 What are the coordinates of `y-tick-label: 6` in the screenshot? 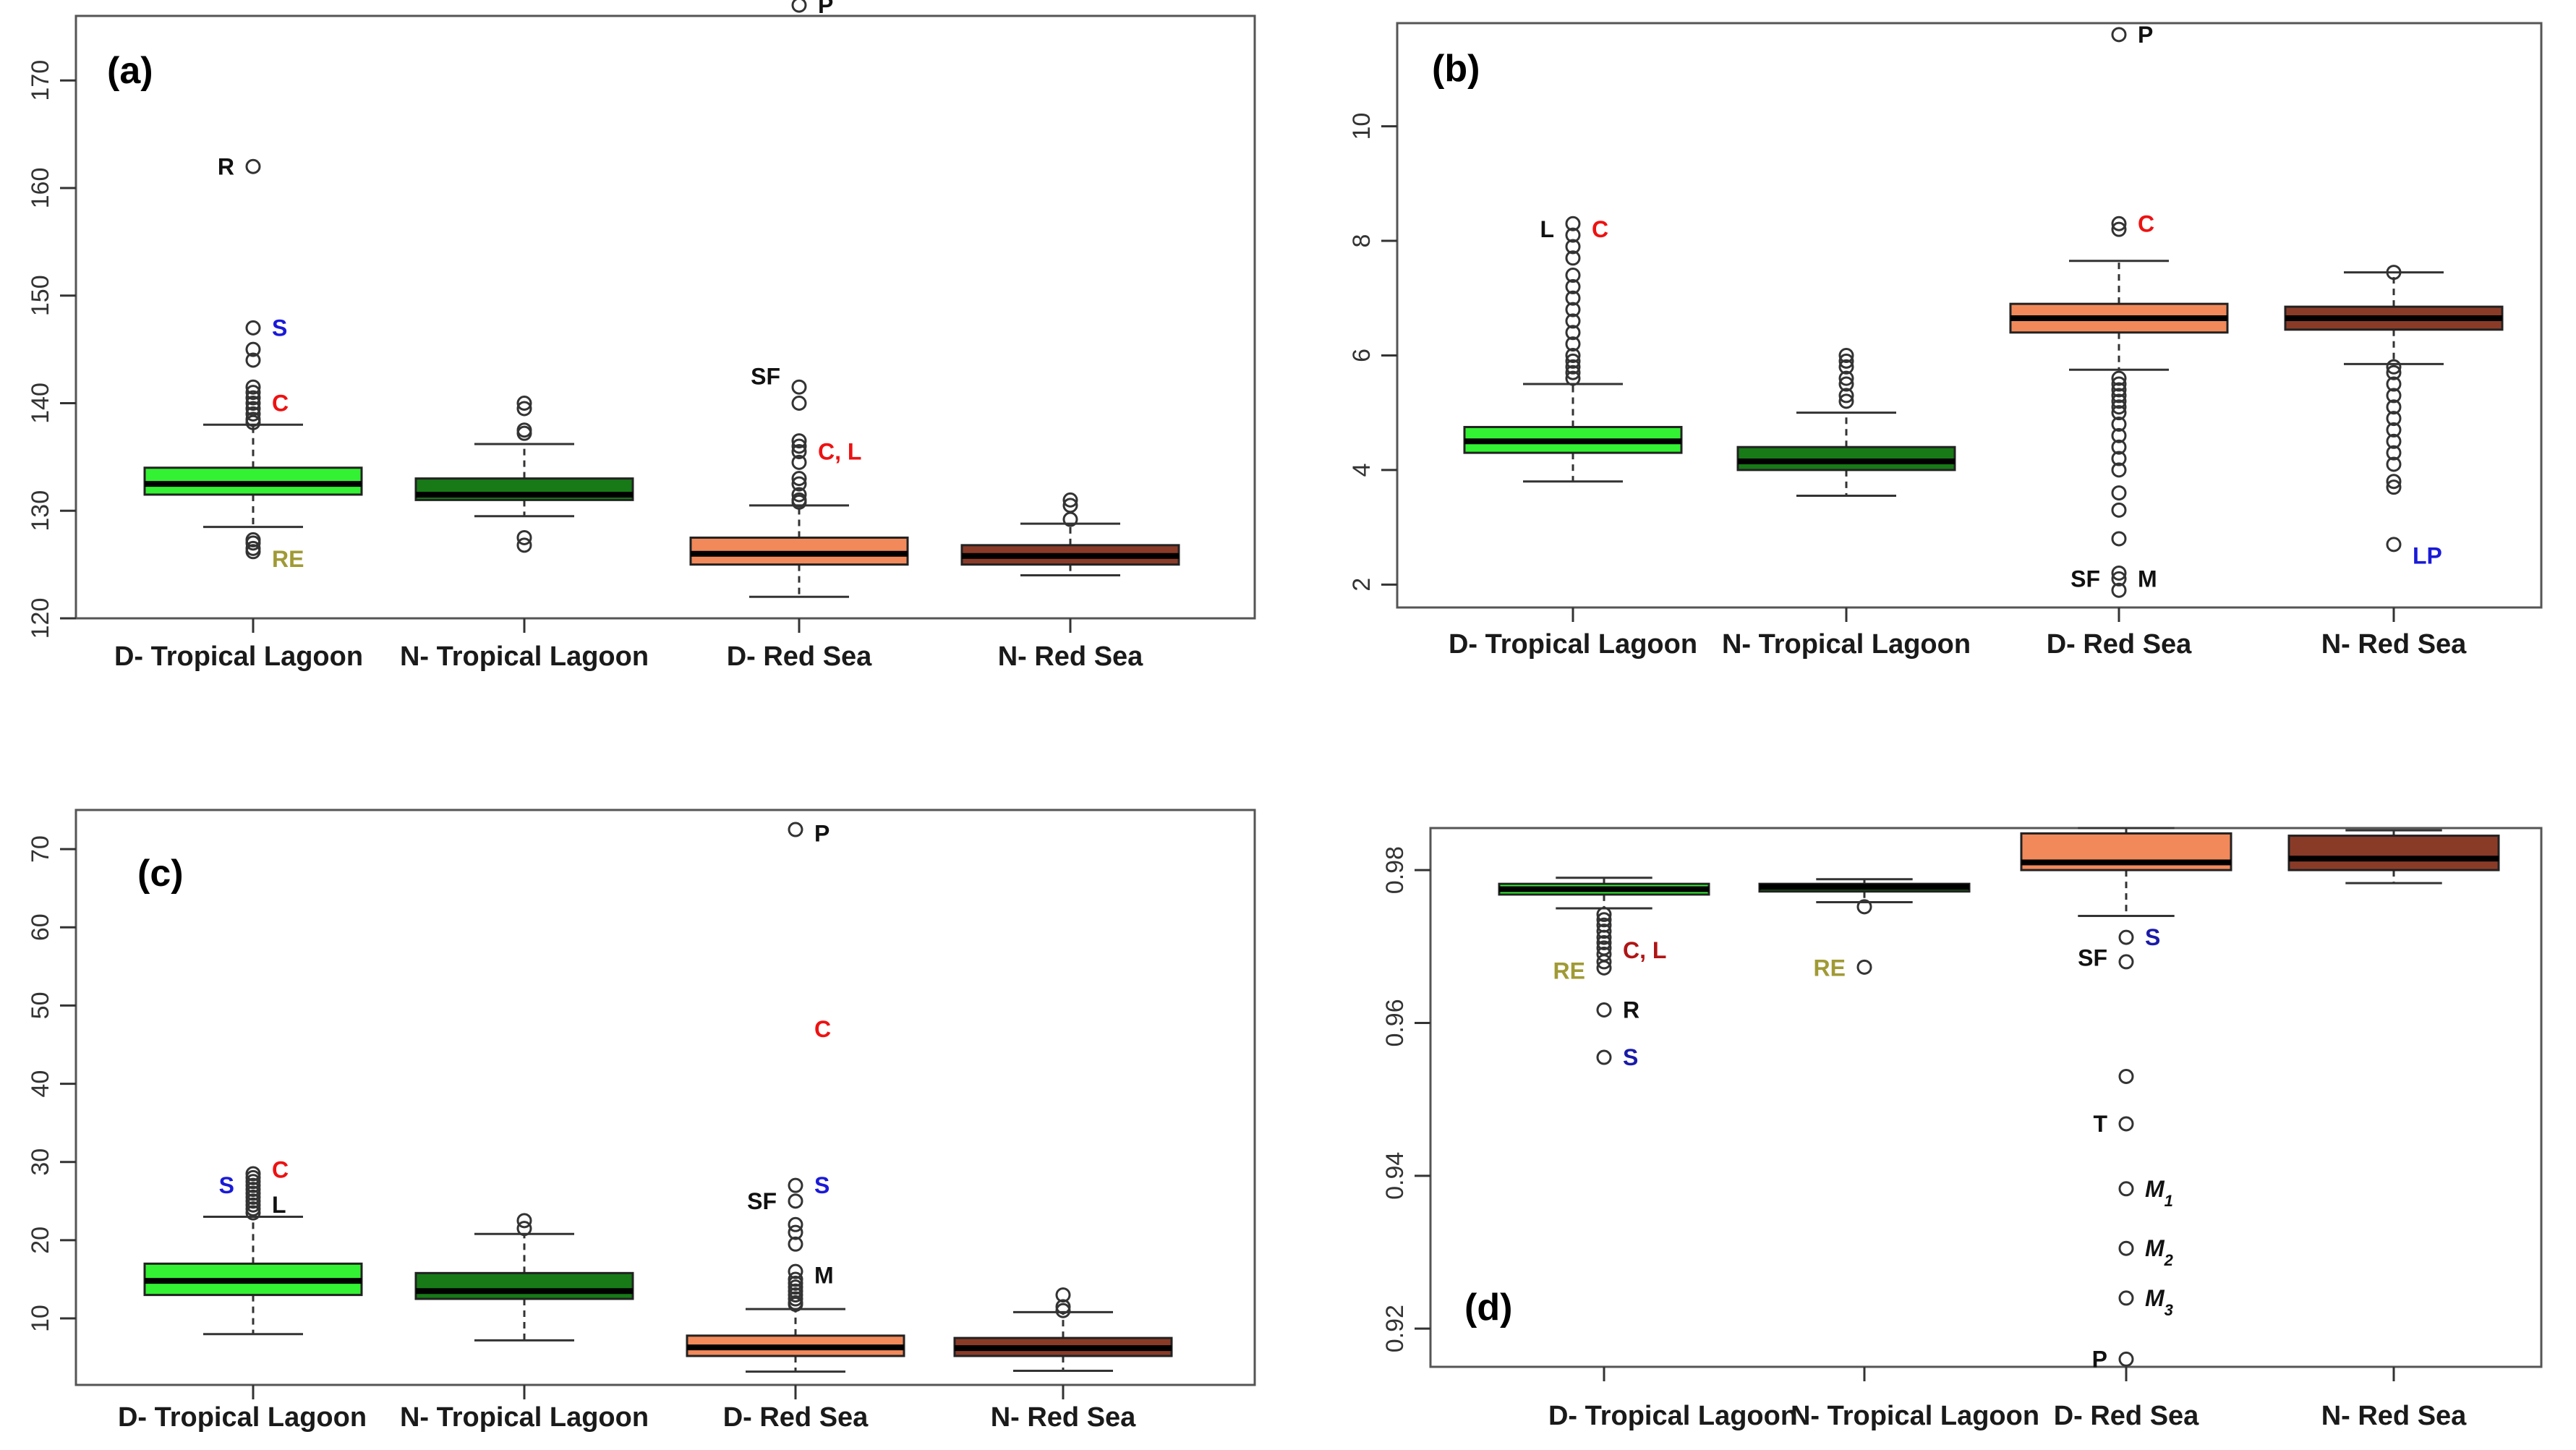 It's located at (1362, 355).